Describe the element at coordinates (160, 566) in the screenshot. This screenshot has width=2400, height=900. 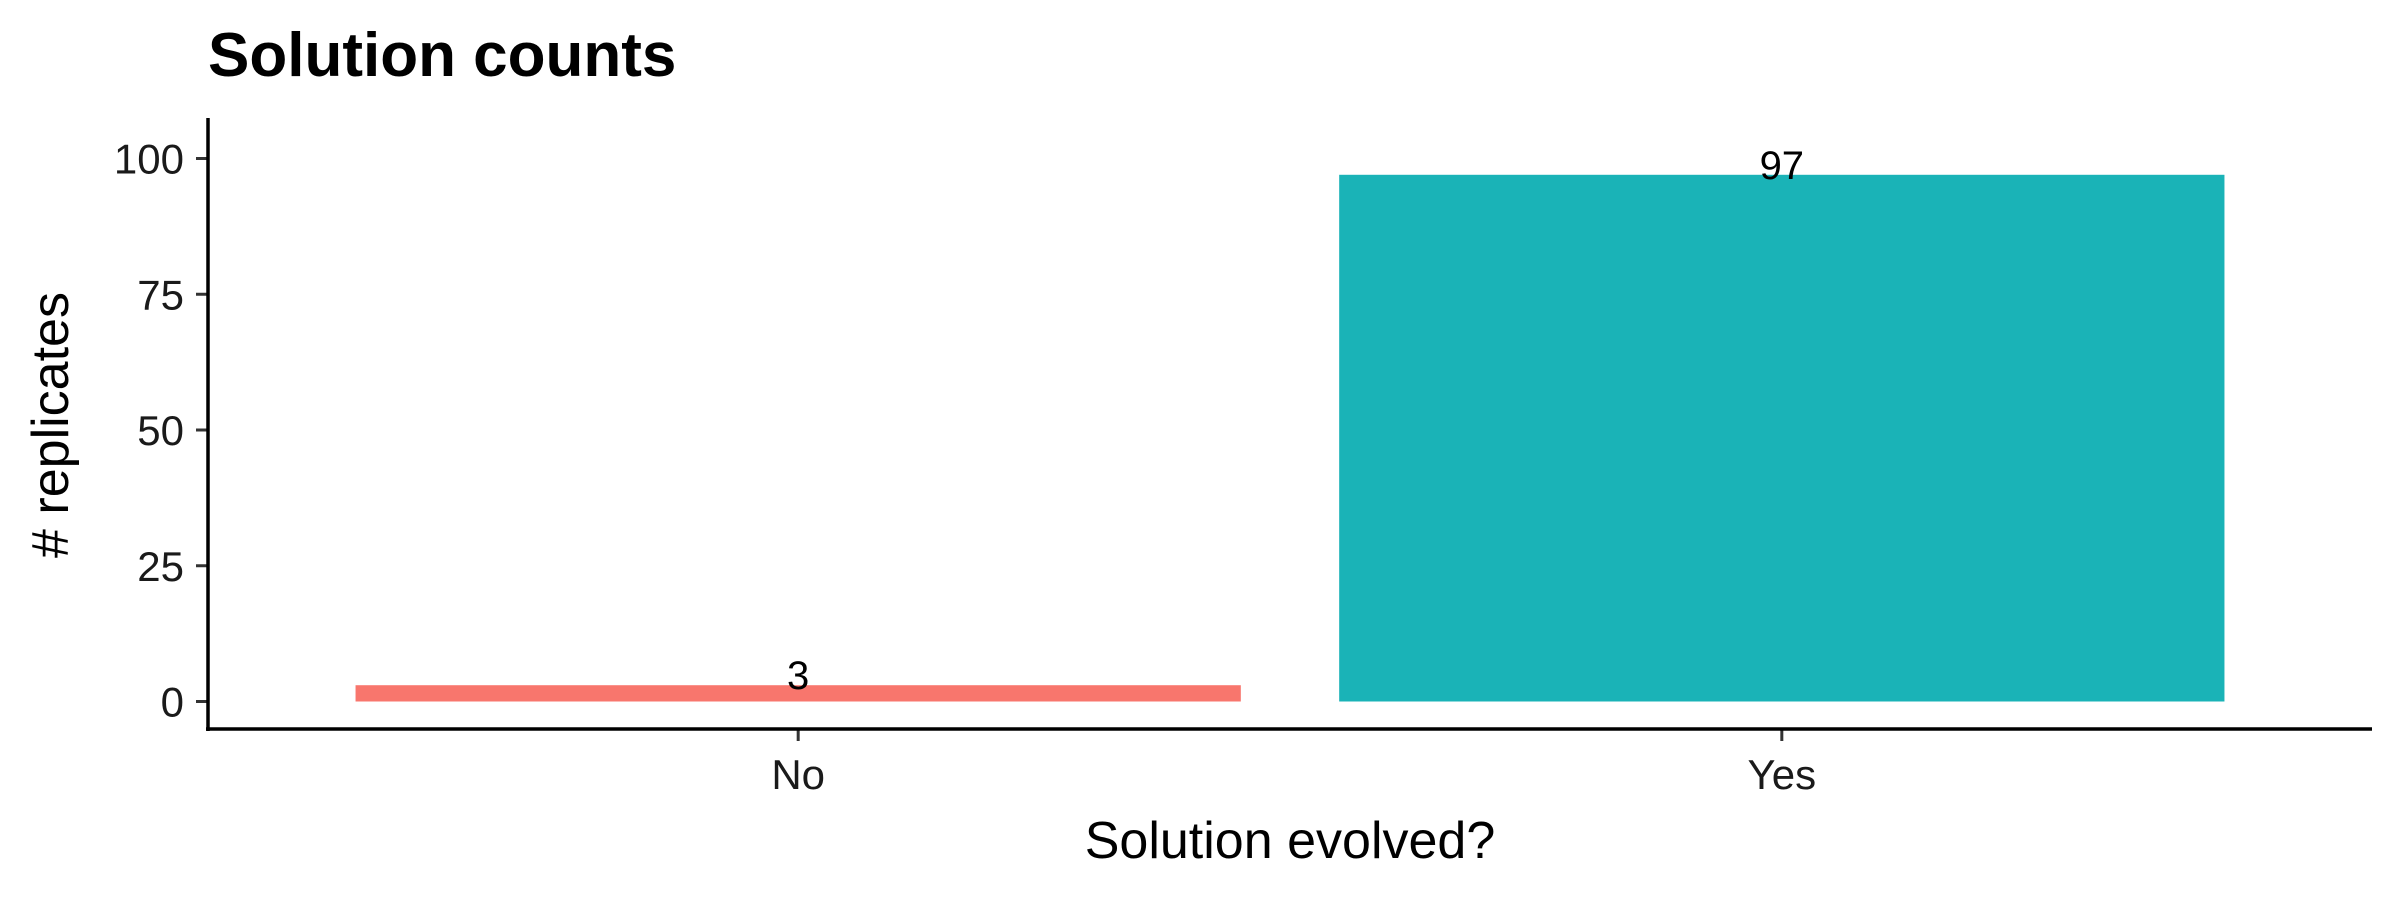
I see `y-tick-label: 25` at that location.